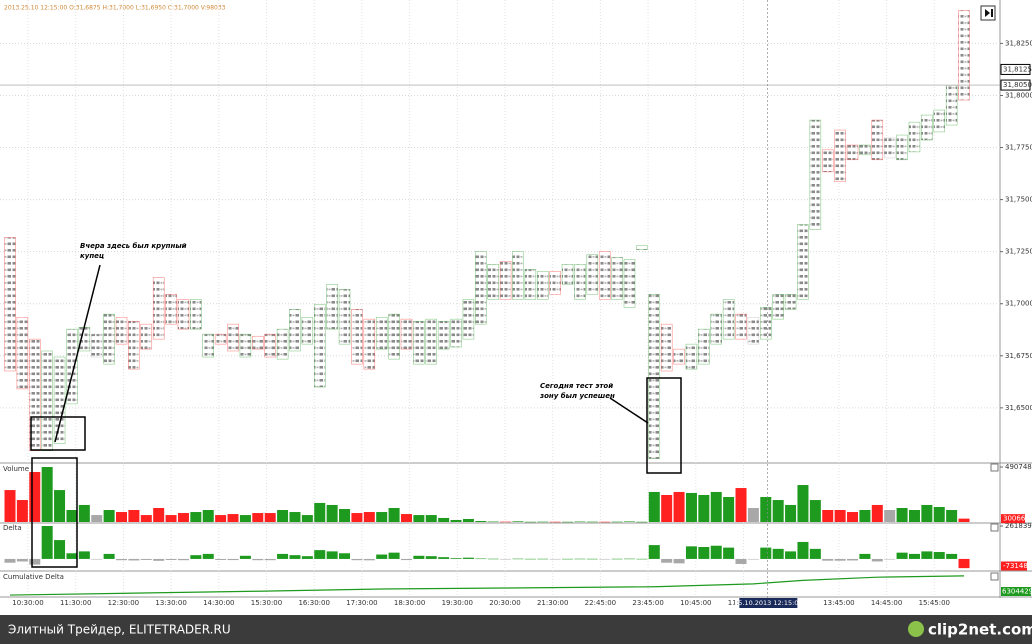  What do you see at coordinates (886, 603) in the screenshot?
I see `x-tick-label: 14:45:00` at bounding box center [886, 603].